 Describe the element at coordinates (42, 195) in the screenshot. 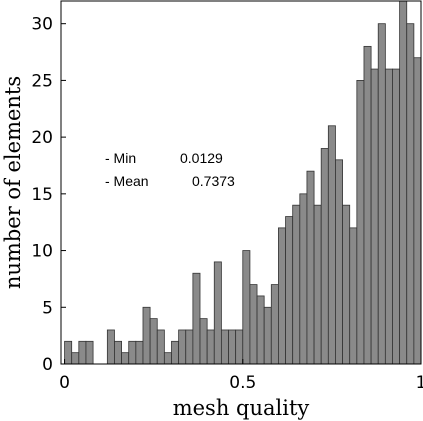

I see `y-tick-label: 15` at that location.